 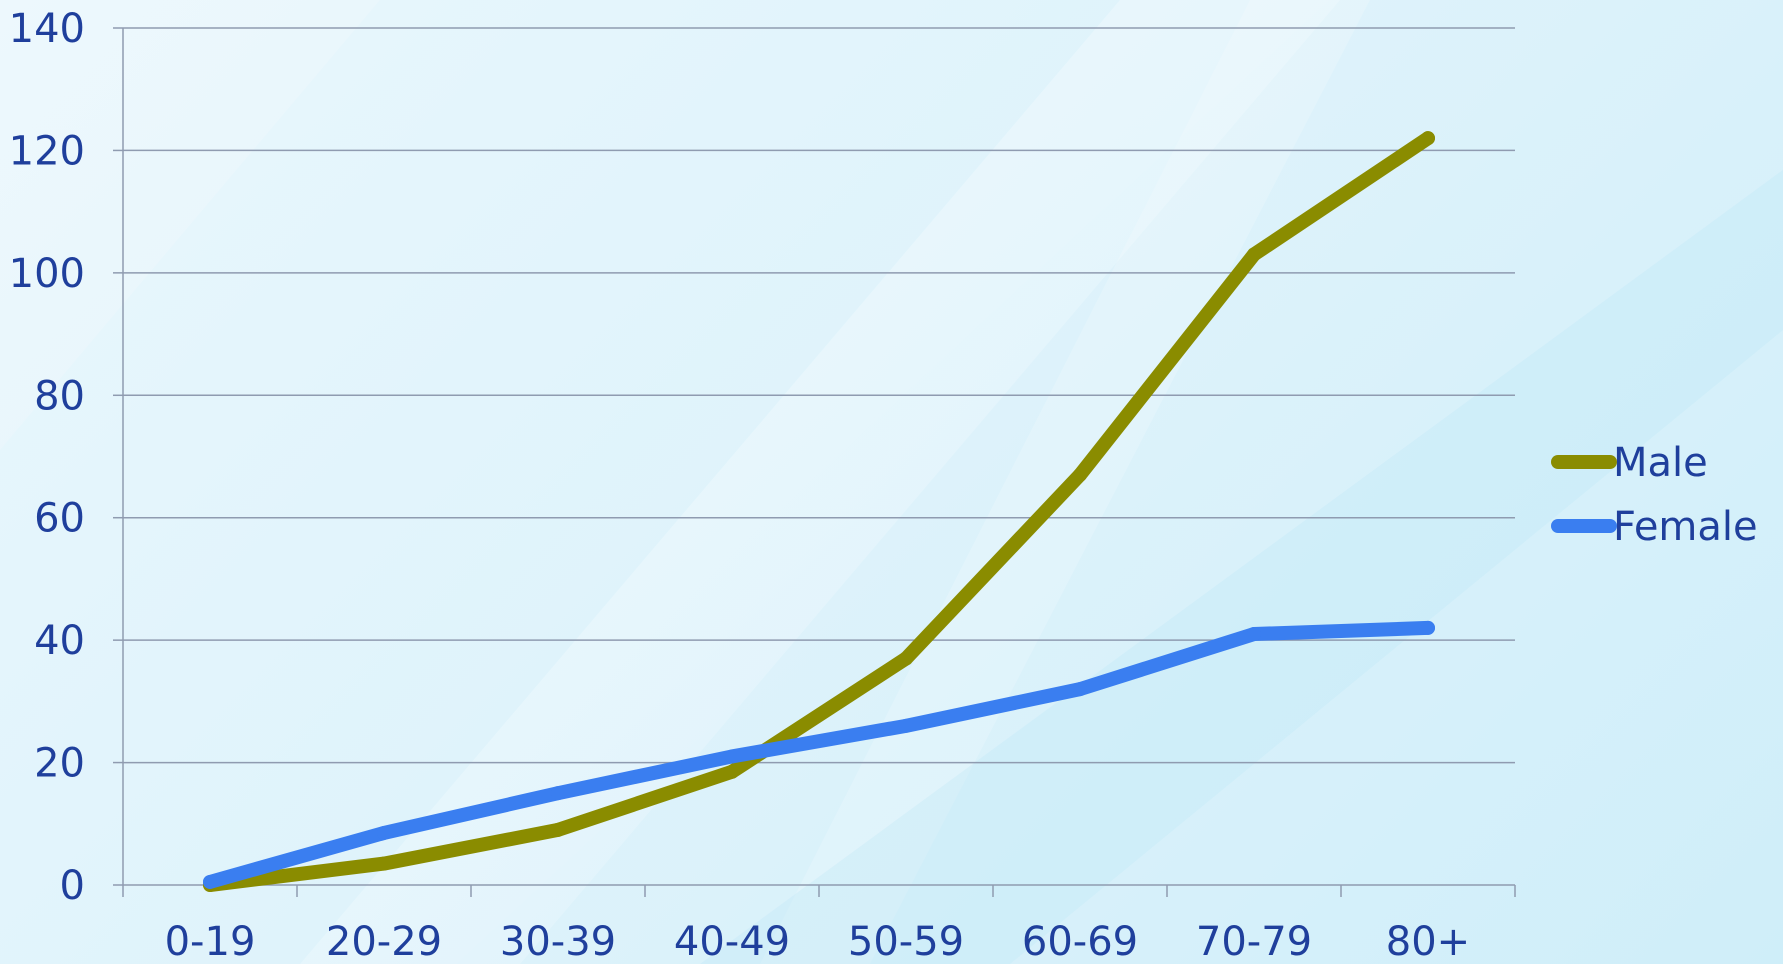 What do you see at coordinates (47, 29) in the screenshot?
I see `y-tick-label: 140` at bounding box center [47, 29].